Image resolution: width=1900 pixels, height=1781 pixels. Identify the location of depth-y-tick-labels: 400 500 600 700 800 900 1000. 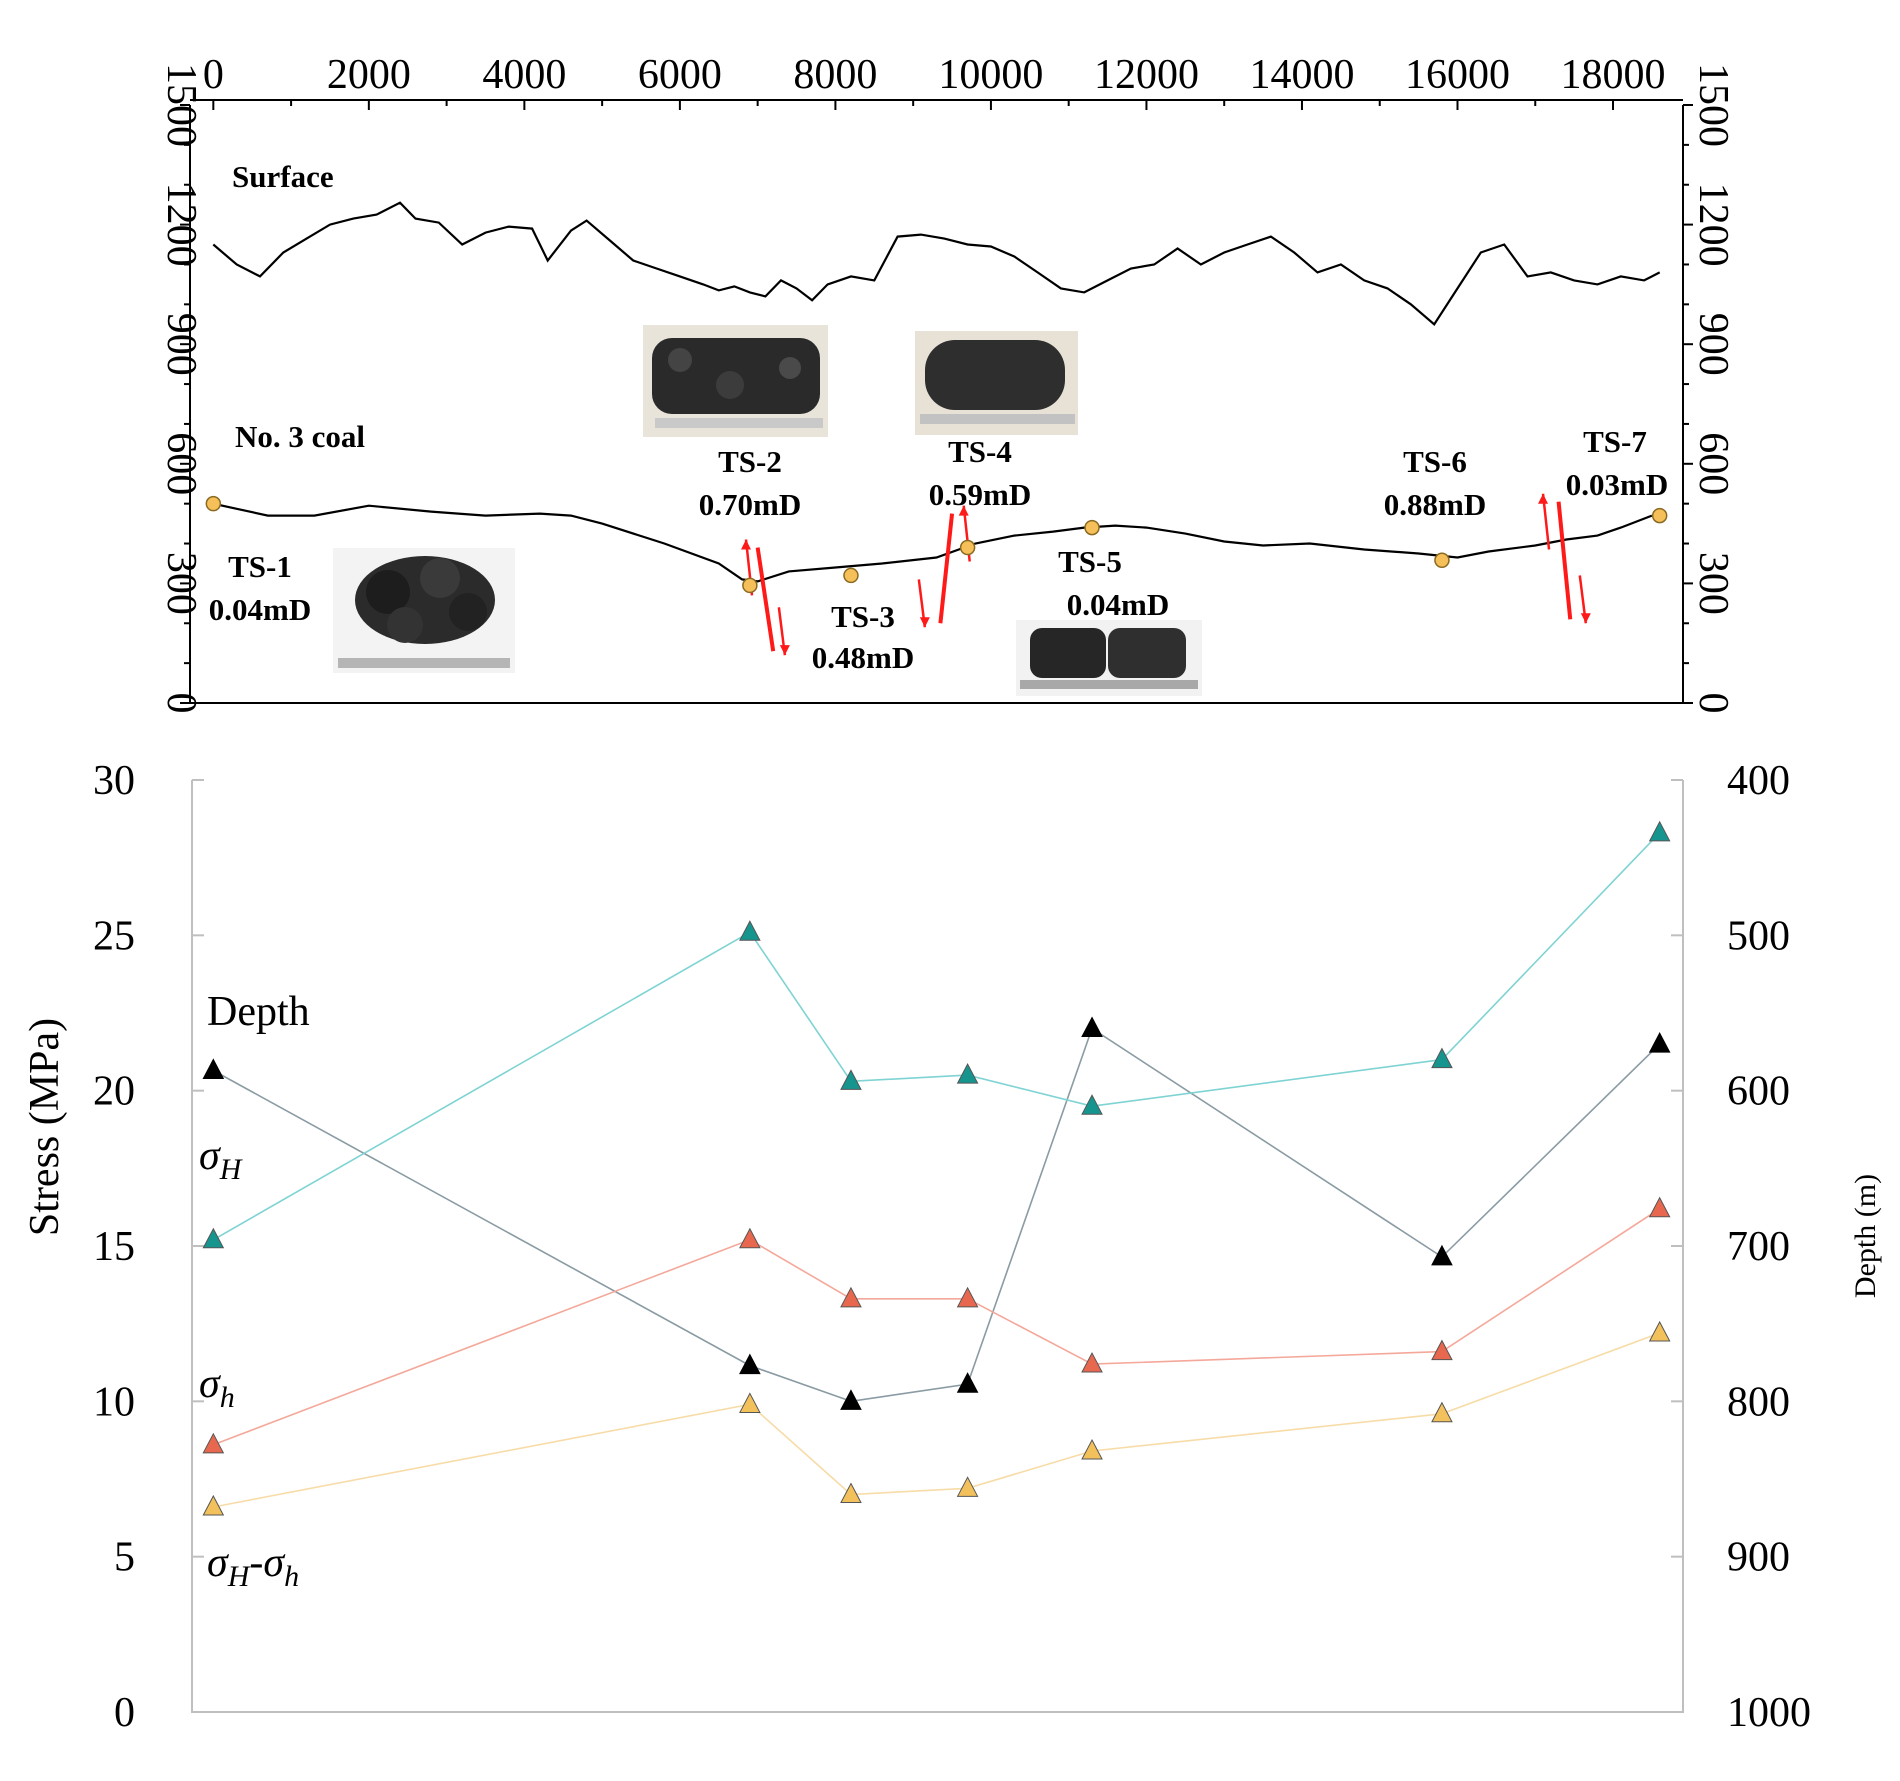
(1769, 1247).